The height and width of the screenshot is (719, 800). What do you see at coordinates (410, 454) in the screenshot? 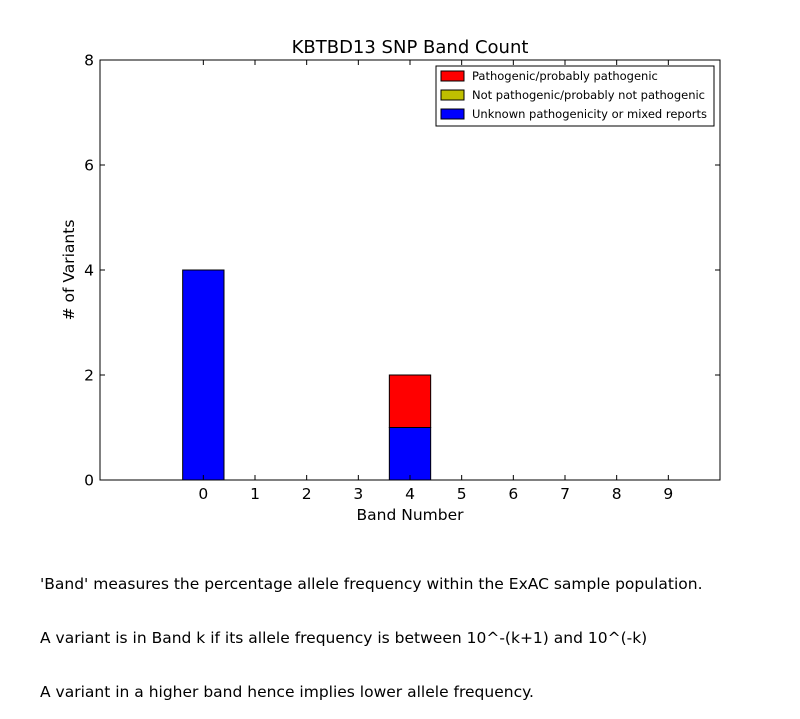
I see `bar-4-unknown-pathogenicity-or-mixed-reports` at bounding box center [410, 454].